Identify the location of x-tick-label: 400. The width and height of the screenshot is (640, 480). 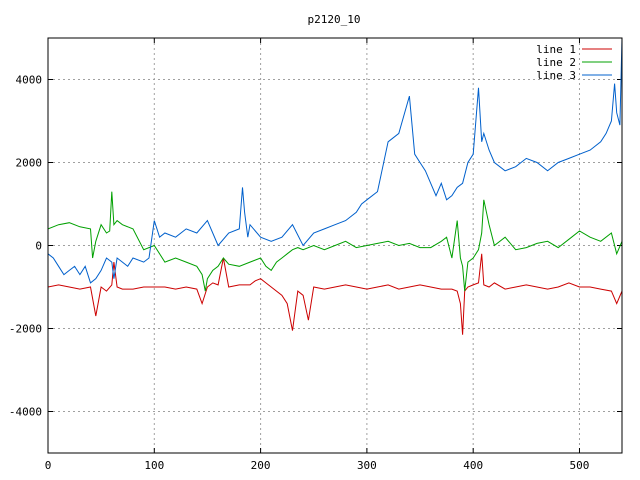
(473, 465).